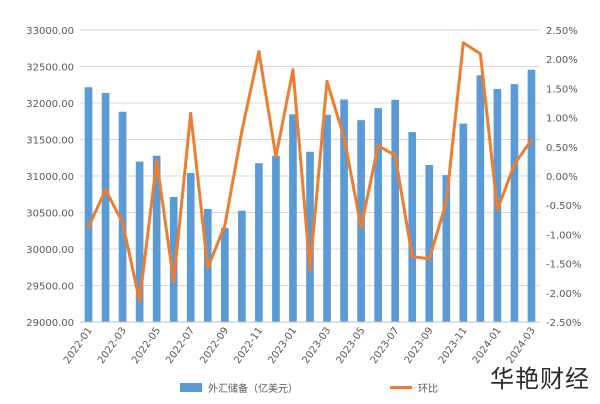  Describe the element at coordinates (351, 345) in the screenshot. I see `x-tick-label: 2023-05` at that location.